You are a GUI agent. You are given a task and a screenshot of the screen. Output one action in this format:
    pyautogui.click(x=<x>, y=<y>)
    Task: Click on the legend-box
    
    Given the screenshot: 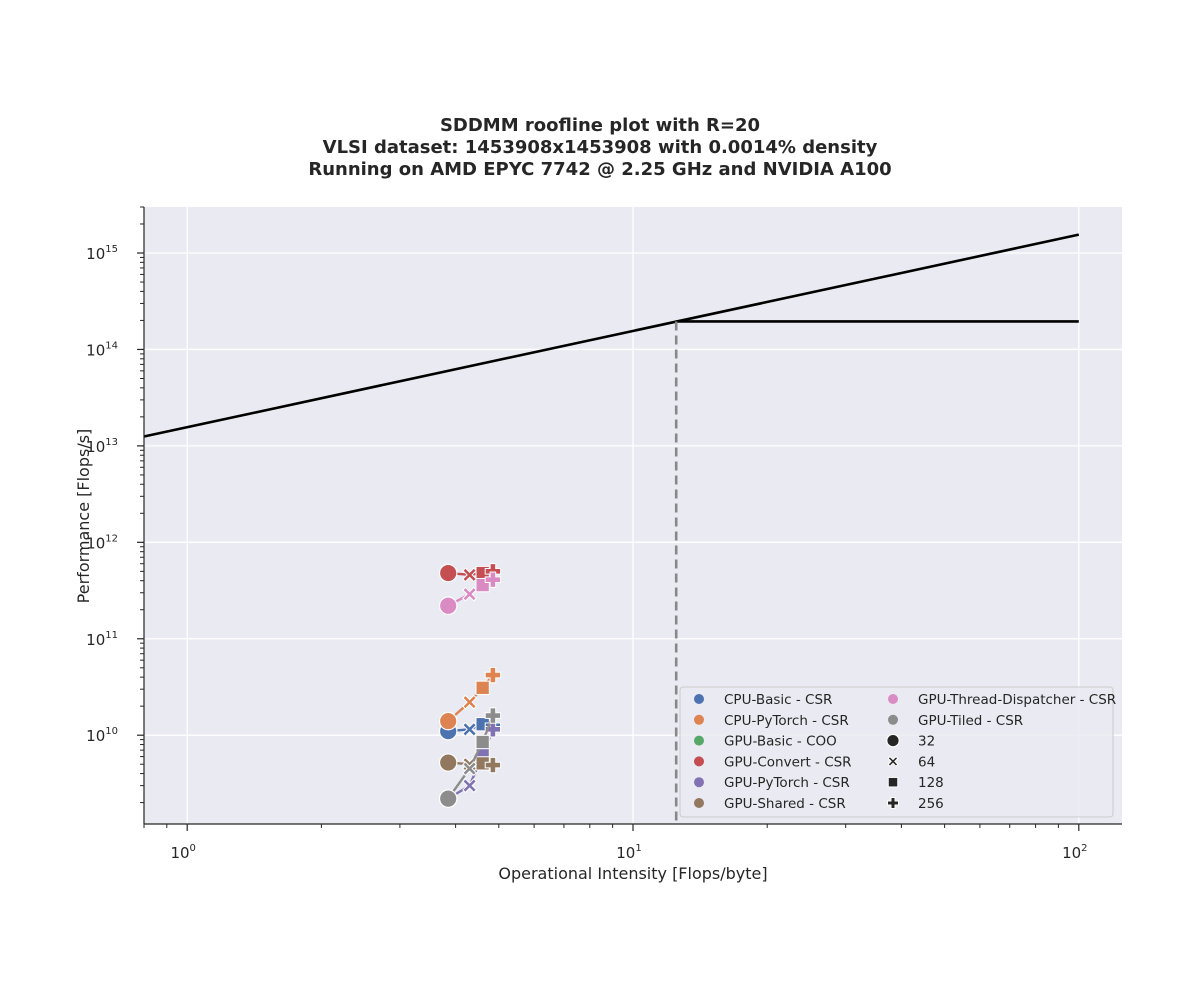 What is the action you would take?
    pyautogui.click(x=896, y=752)
    